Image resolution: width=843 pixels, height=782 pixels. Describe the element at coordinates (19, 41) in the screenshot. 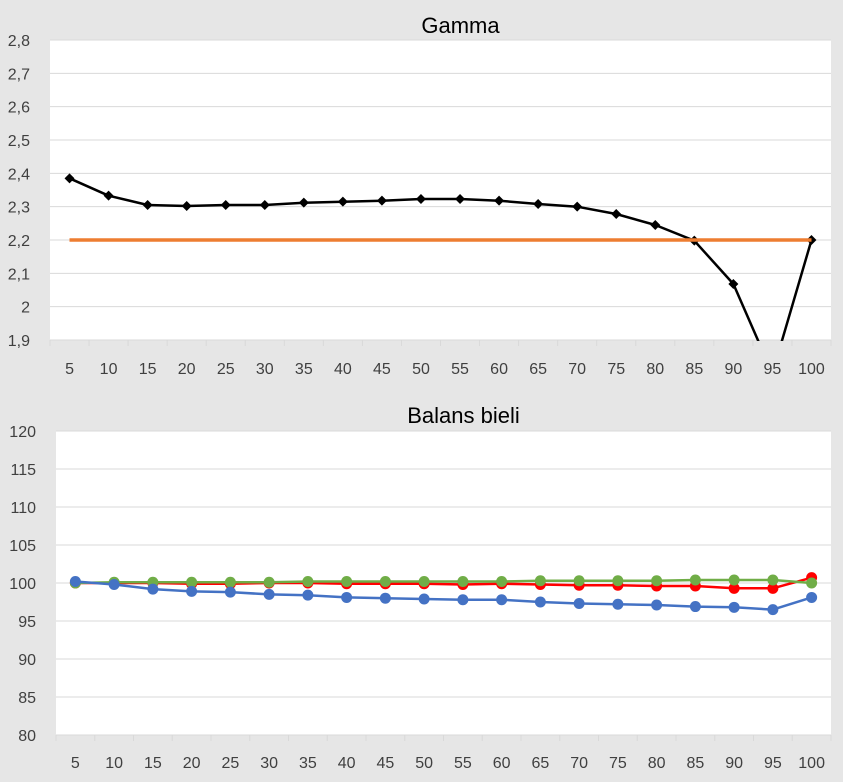

I see `y-tick-label: 2,8` at that location.